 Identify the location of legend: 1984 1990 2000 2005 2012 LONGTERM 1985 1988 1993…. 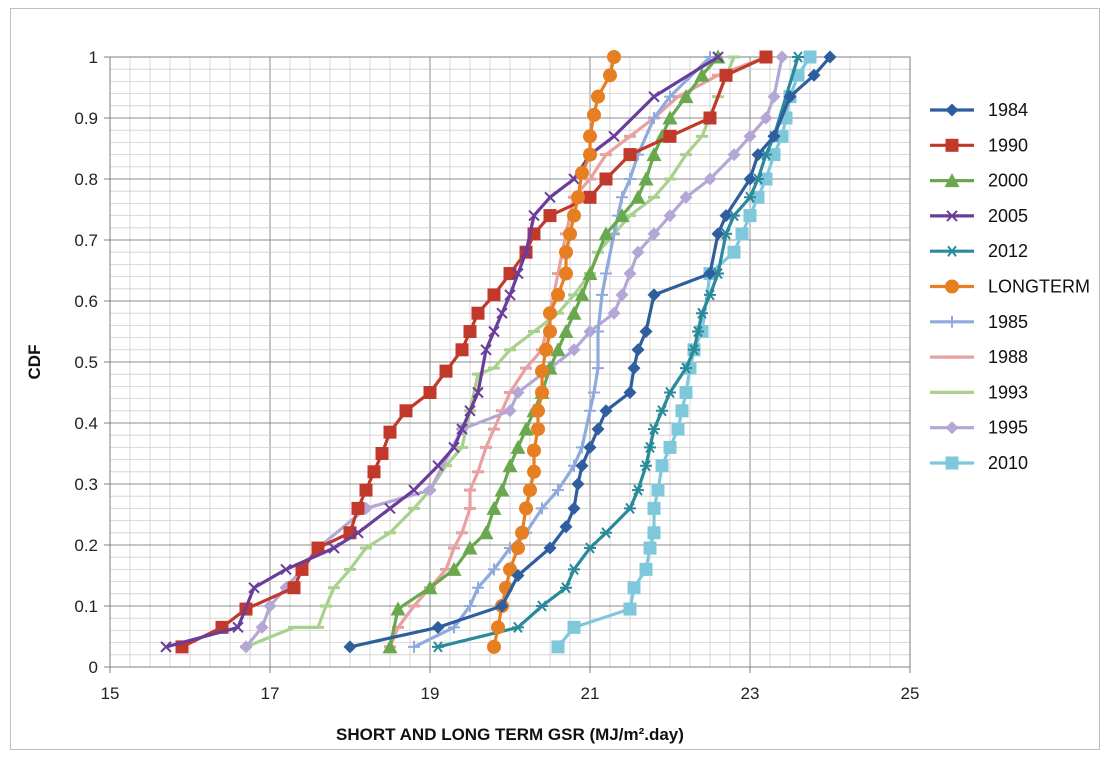
(1010, 286).